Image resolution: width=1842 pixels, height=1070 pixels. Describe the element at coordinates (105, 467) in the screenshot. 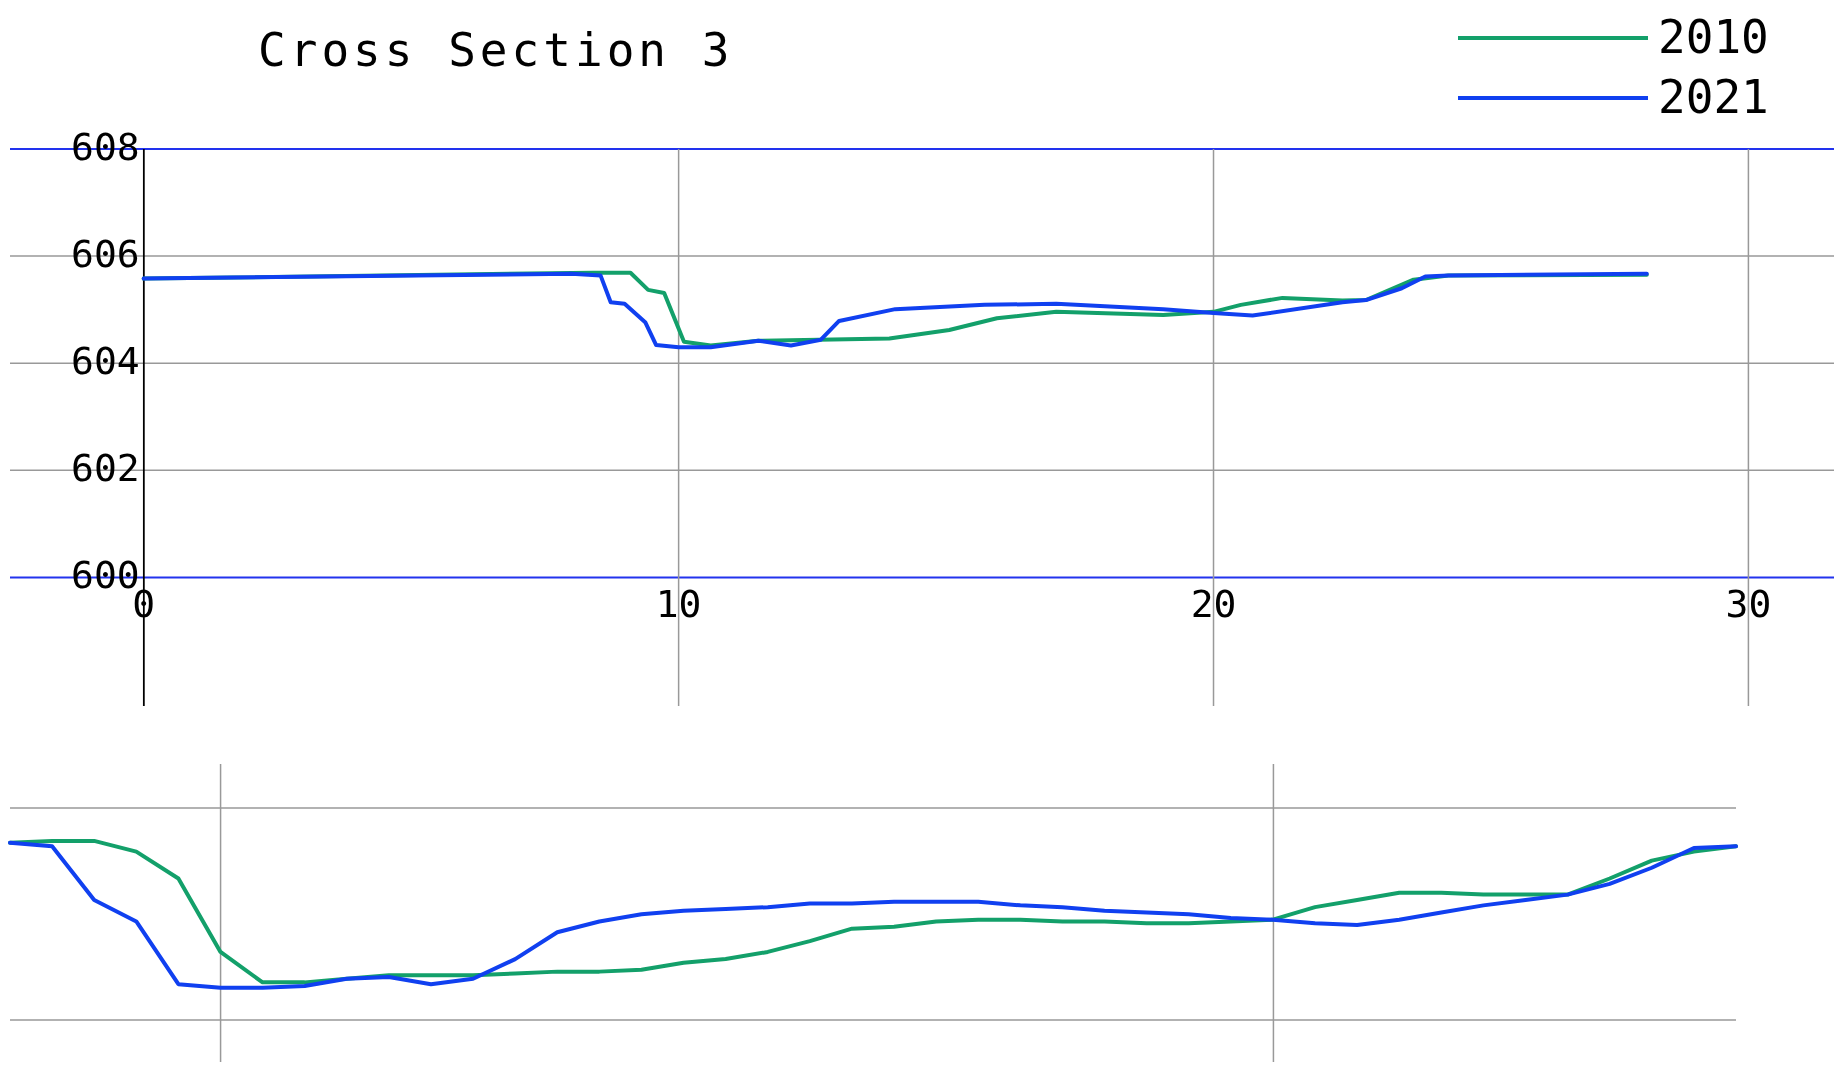

I see `y-tick-label: 602` at that location.